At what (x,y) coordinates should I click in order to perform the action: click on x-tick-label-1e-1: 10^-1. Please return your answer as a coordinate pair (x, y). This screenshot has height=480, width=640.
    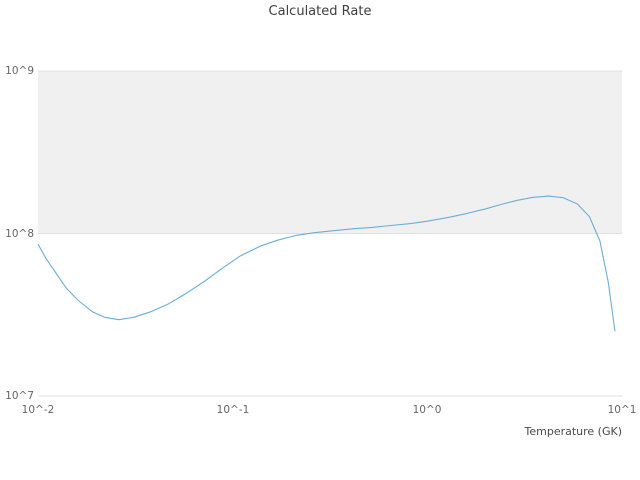
    Looking at the image, I should click on (233, 410).